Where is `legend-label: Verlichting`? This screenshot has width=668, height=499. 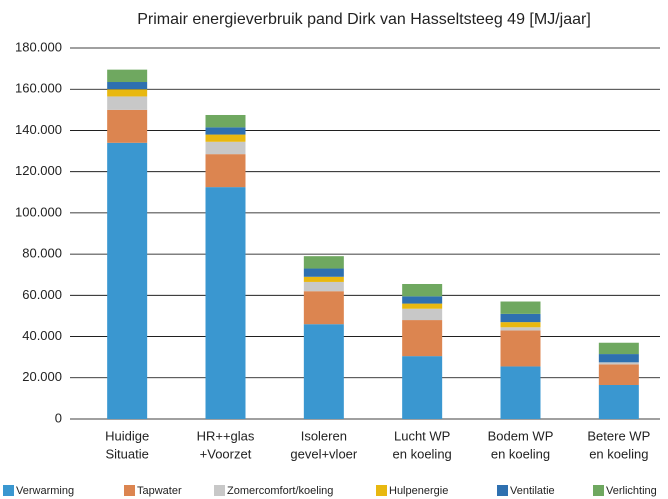
legend-label: Verlichting is located at coordinates (631, 491).